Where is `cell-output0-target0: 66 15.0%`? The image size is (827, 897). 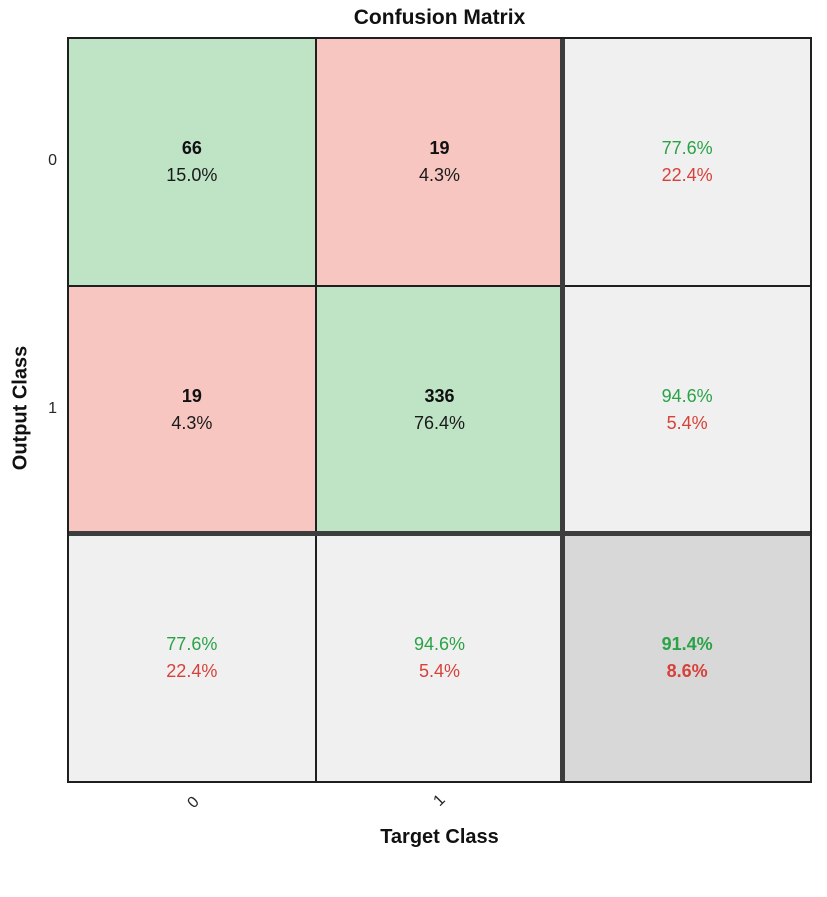
cell-output0-target0: 66 15.0% is located at coordinates (192, 162).